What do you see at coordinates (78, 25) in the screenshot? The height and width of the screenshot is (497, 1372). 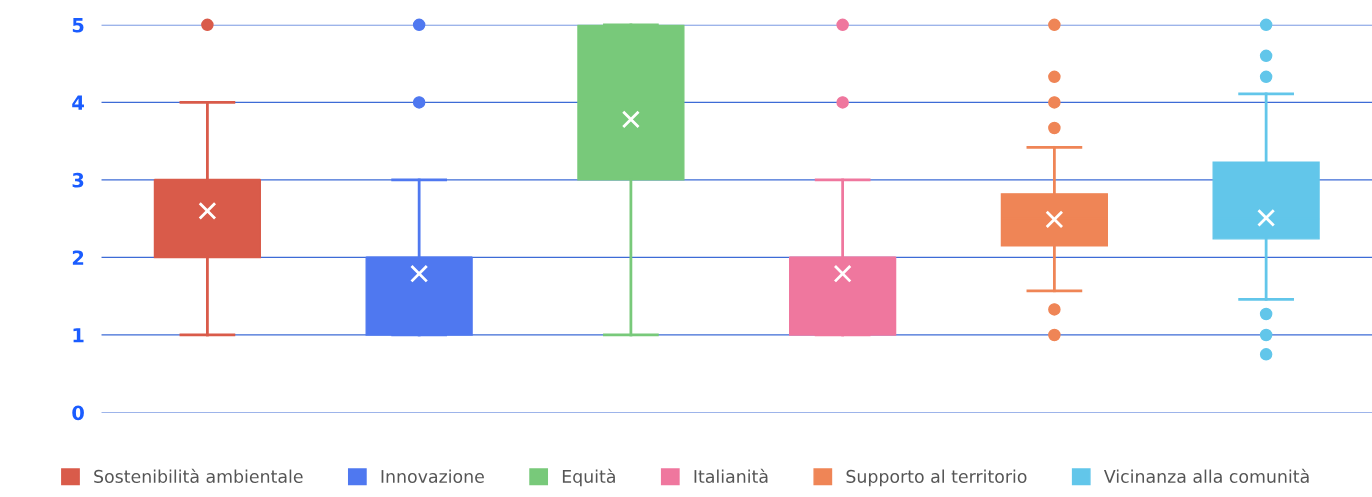 I see `y-tick-label: 5` at bounding box center [78, 25].